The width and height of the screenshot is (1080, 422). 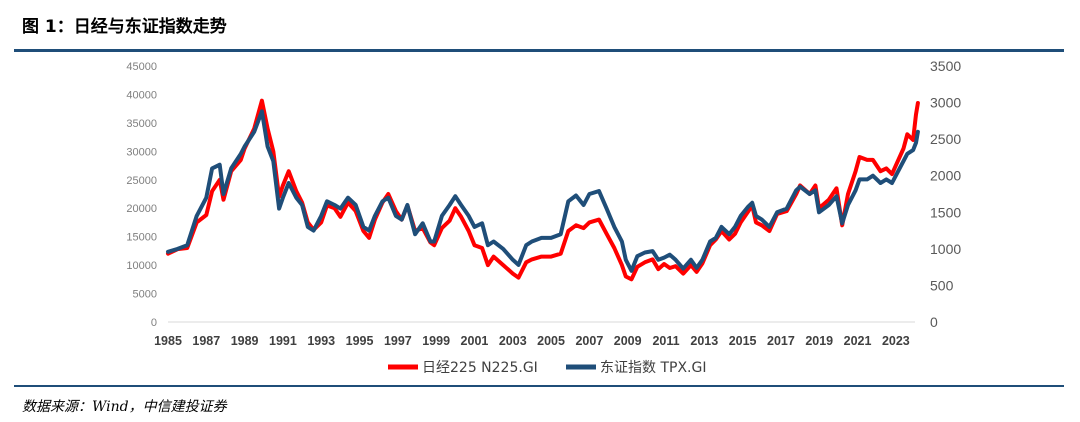 What do you see at coordinates (398, 341) in the screenshot?
I see `x-axis-tick-label: 1997` at bounding box center [398, 341].